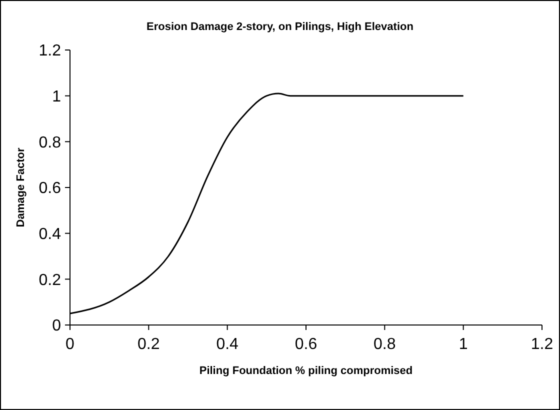 This screenshot has height=410, width=560. Describe the element at coordinates (21, 187) in the screenshot. I see `y-axis-title: Damage Factor` at that location.